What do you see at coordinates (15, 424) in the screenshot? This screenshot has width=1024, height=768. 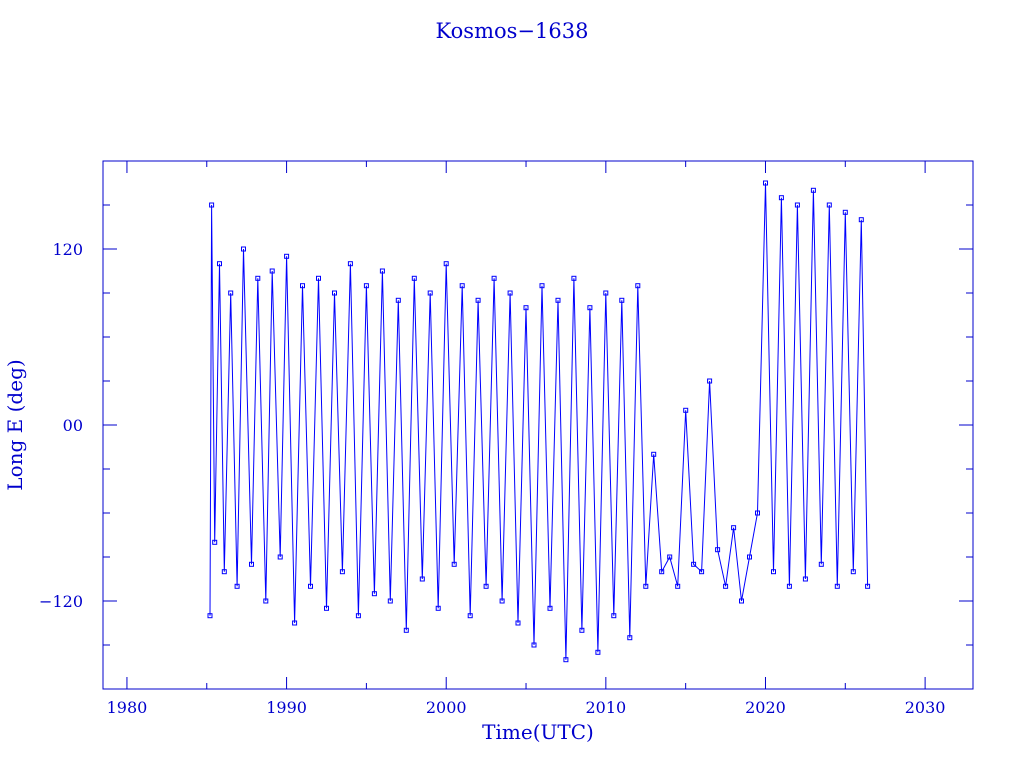 I see `y-axis-label: Long E (deg)` at bounding box center [15, 424].